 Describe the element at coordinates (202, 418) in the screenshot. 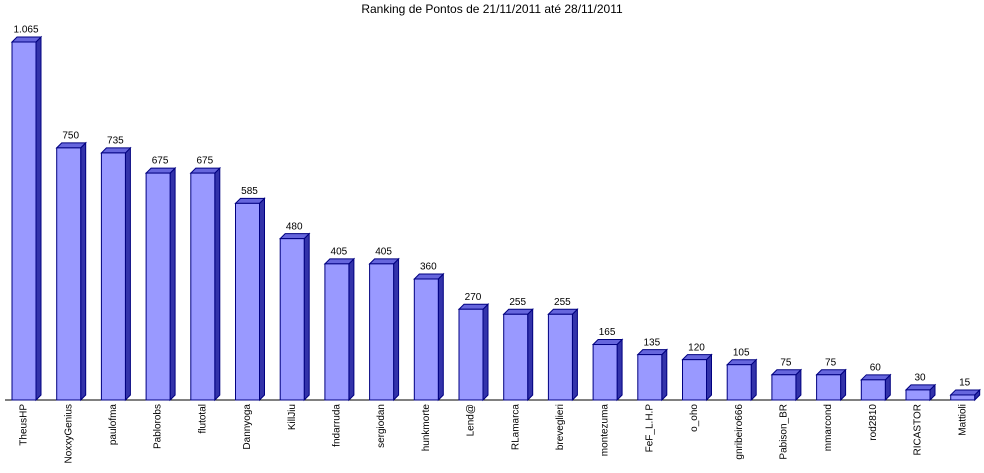

I see `x-tick-label: flutotal` at that location.